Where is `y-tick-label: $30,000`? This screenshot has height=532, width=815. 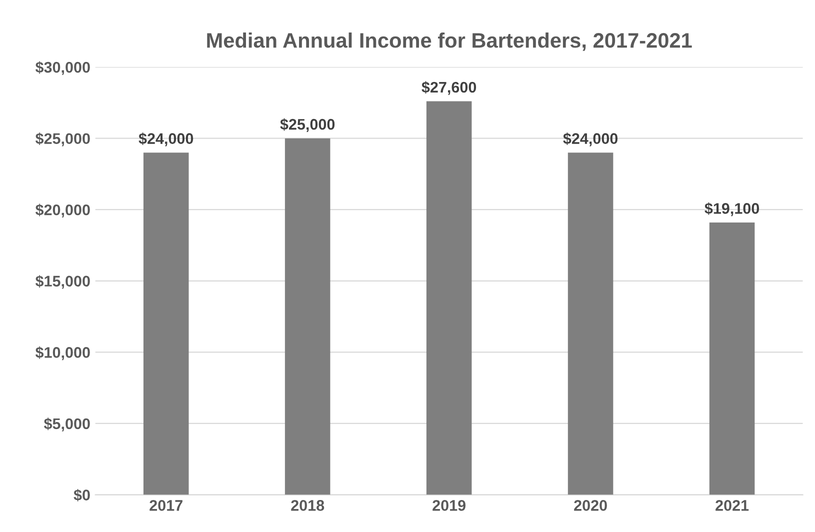
y-tick-label: $30,000 is located at coordinates (62, 68).